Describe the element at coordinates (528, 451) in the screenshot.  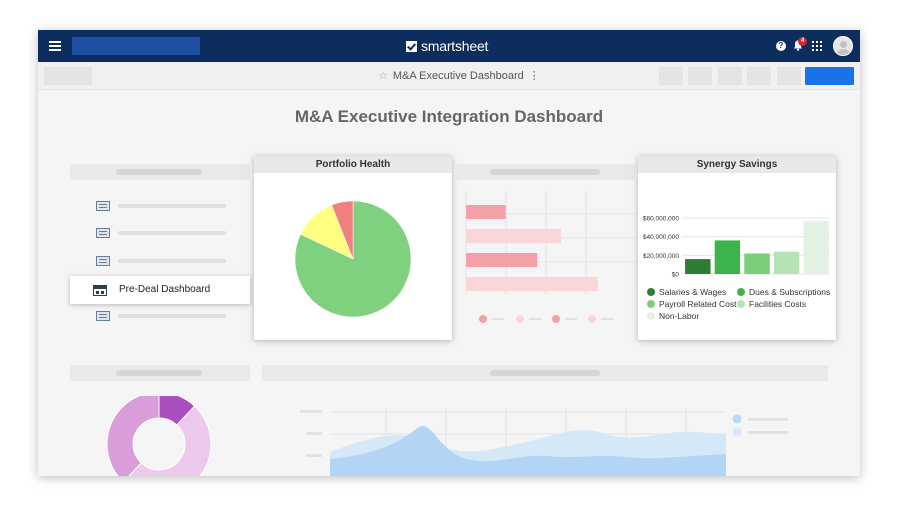
I see `area-series-front` at that location.